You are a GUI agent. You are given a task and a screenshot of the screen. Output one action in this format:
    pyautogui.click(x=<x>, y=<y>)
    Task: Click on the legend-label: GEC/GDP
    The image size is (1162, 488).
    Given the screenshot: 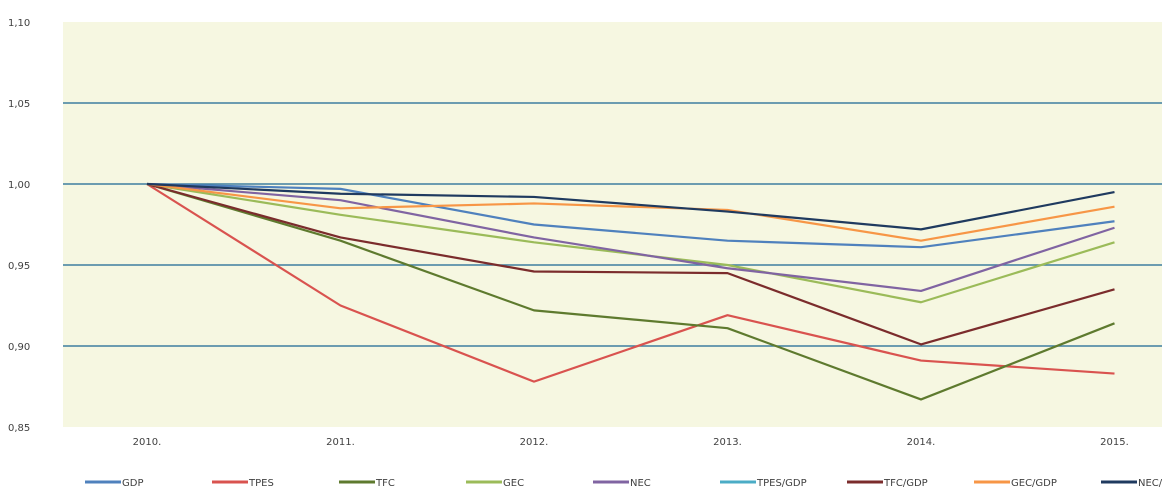 What is the action you would take?
    pyautogui.click(x=1034, y=483)
    